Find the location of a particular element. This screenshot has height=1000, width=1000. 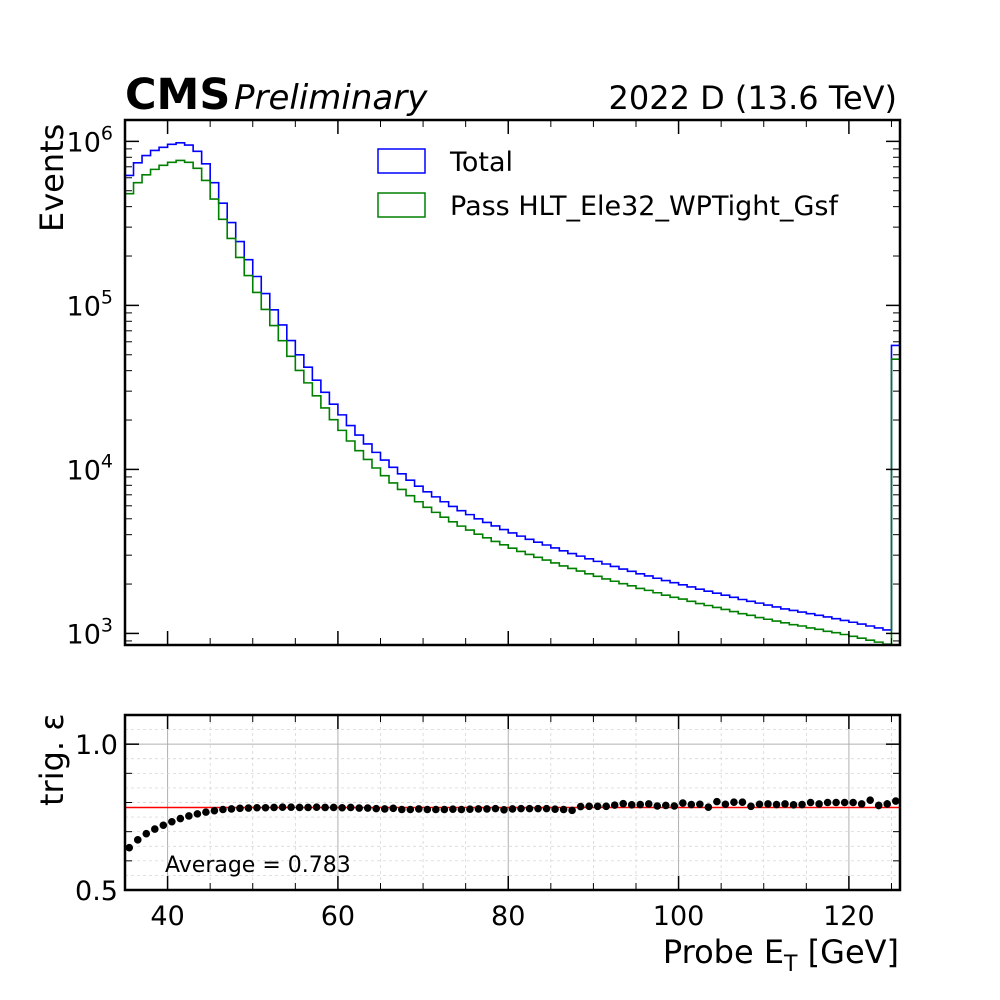

x-axis-label-subscript: T is located at coordinates (790, 964).